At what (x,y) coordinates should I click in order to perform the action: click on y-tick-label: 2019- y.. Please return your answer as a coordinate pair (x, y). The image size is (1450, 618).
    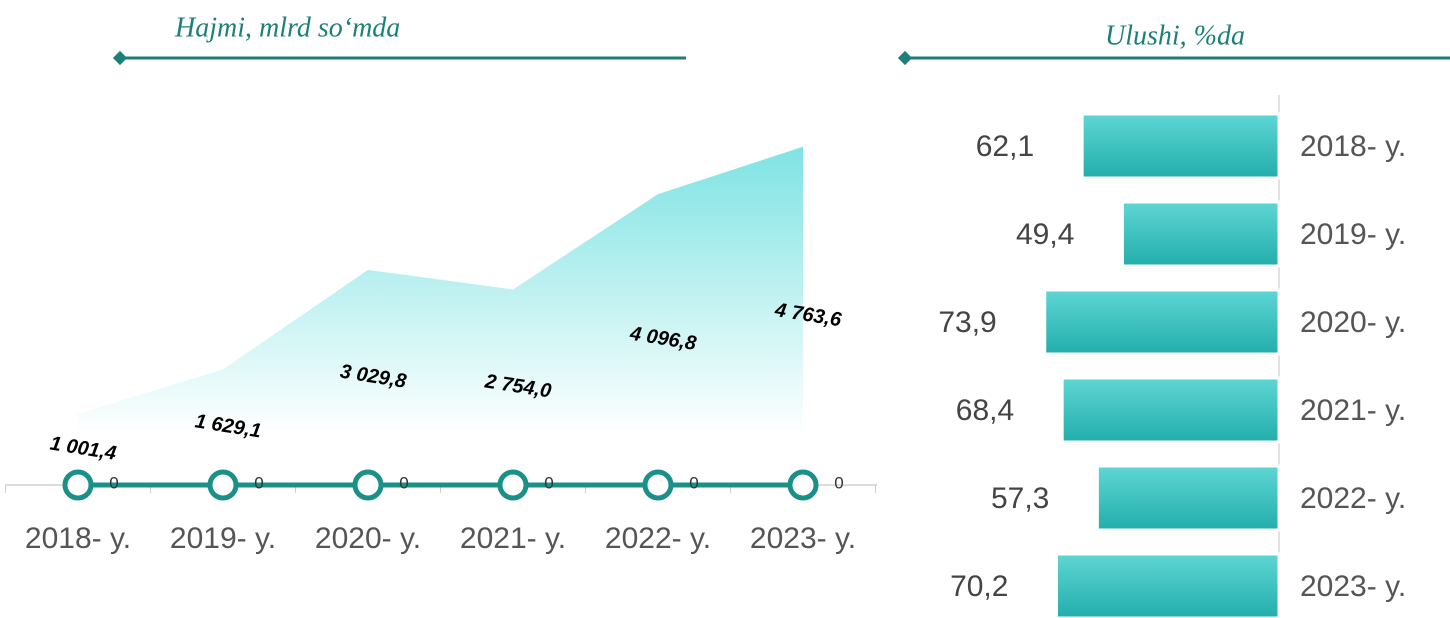
    Looking at the image, I should click on (1353, 234).